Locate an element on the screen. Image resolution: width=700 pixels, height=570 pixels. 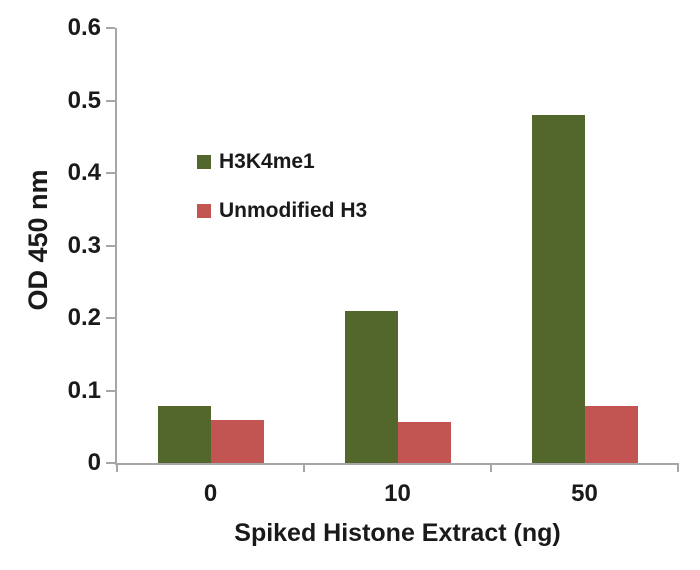
x-category-label: 0 is located at coordinates (210, 493).